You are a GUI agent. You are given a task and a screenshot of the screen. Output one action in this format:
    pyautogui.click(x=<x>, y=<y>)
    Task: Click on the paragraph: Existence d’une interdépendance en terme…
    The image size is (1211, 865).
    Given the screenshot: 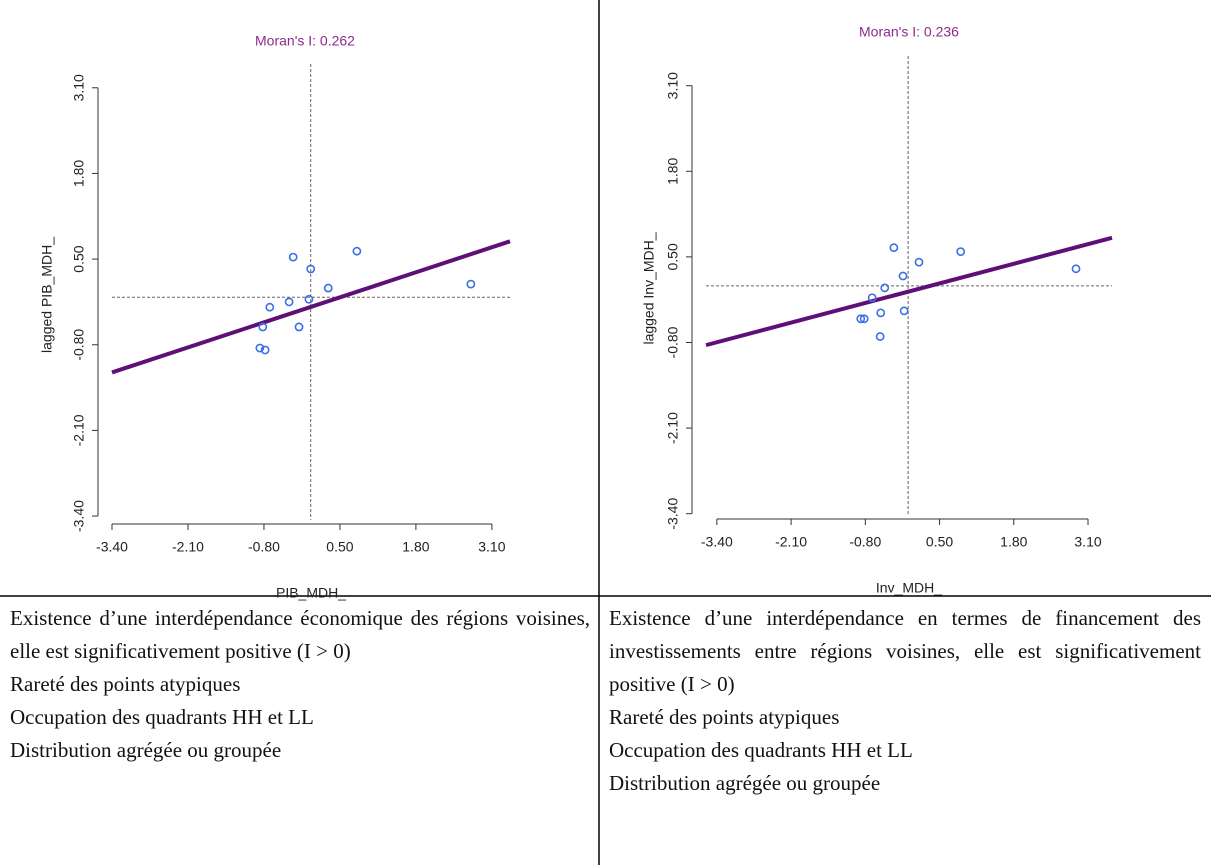 What is the action you would take?
    pyautogui.click(x=905, y=651)
    